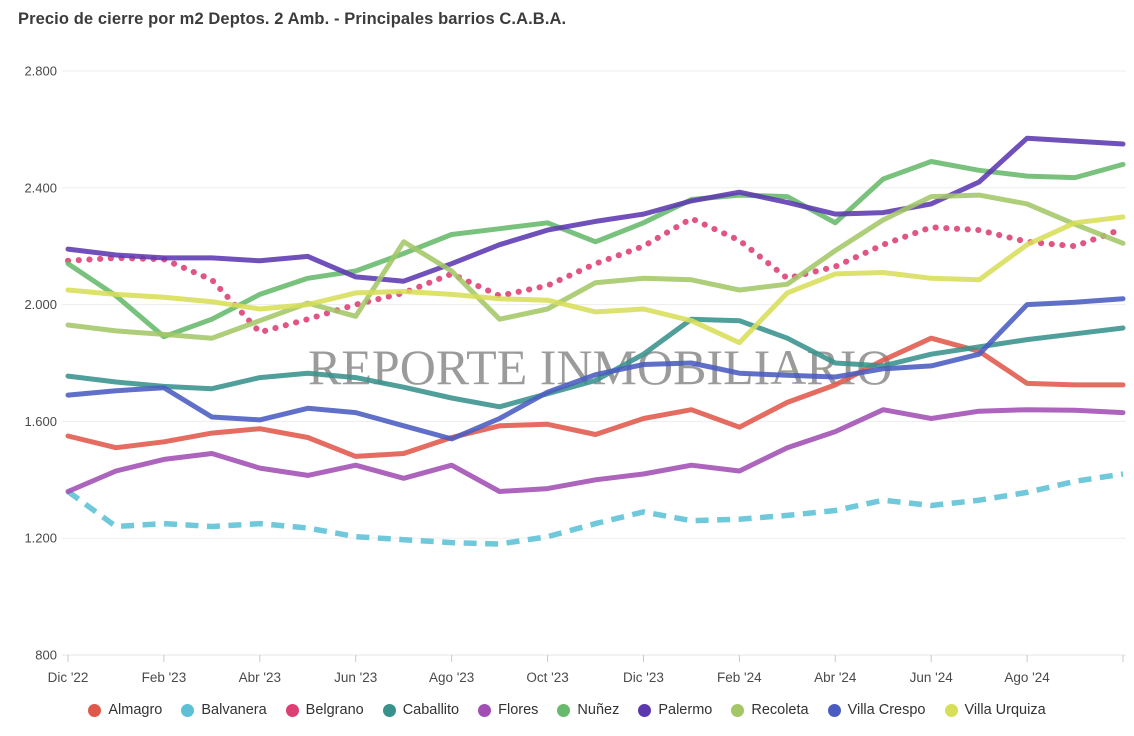 The image size is (1134, 736). What do you see at coordinates (595, 363) in the screenshot?
I see `series-line-caballito` at bounding box center [595, 363].